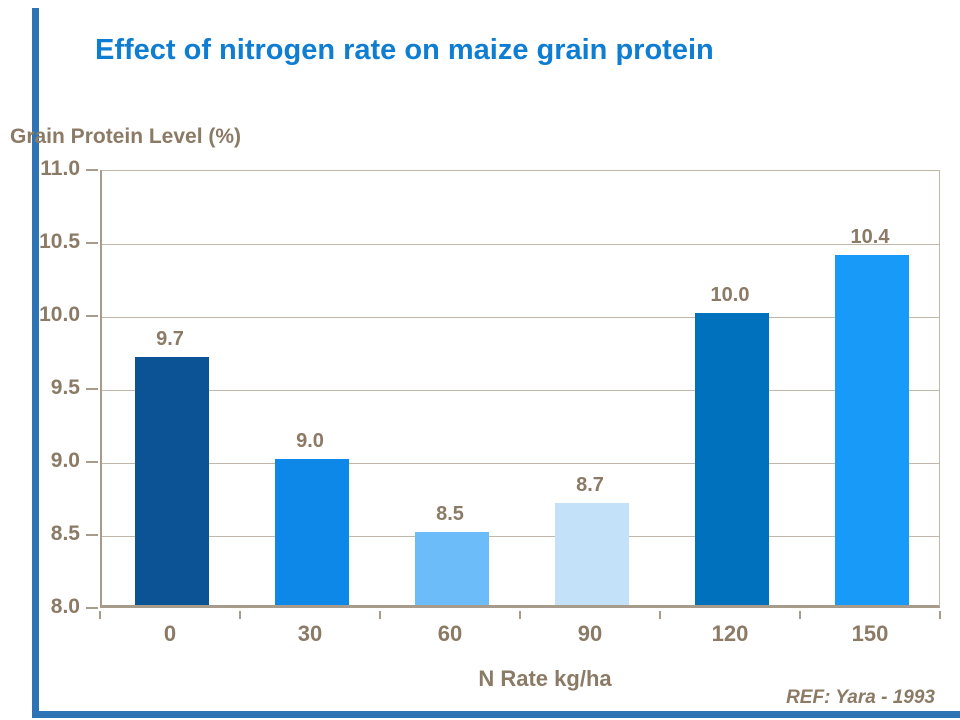 This screenshot has width=960, height=720. I want to click on bar-value-label: 9.7, so click(170, 338).